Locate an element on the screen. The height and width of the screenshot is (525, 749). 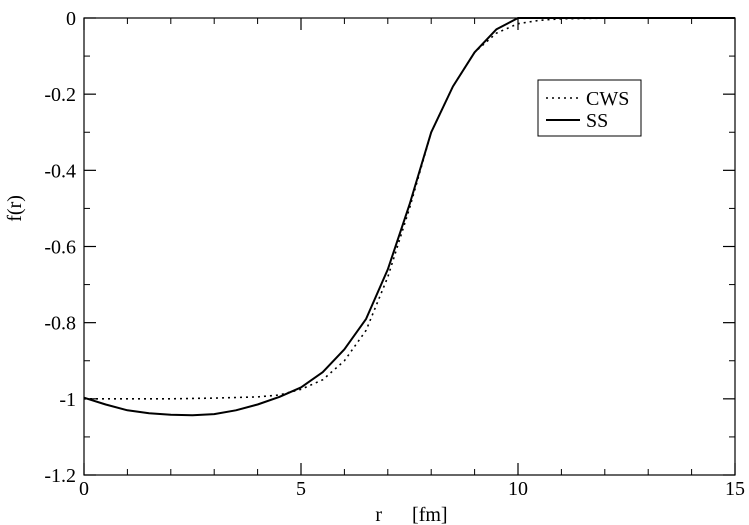
y-tick-label: -0.4 is located at coordinates (60, 171).